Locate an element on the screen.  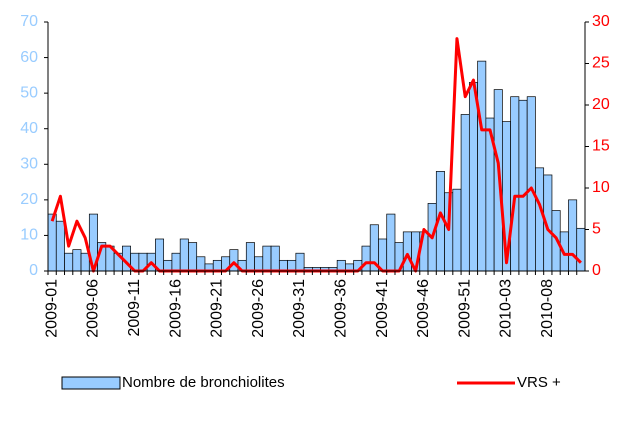
y2-tick-label: 30 is located at coordinates (601, 21).